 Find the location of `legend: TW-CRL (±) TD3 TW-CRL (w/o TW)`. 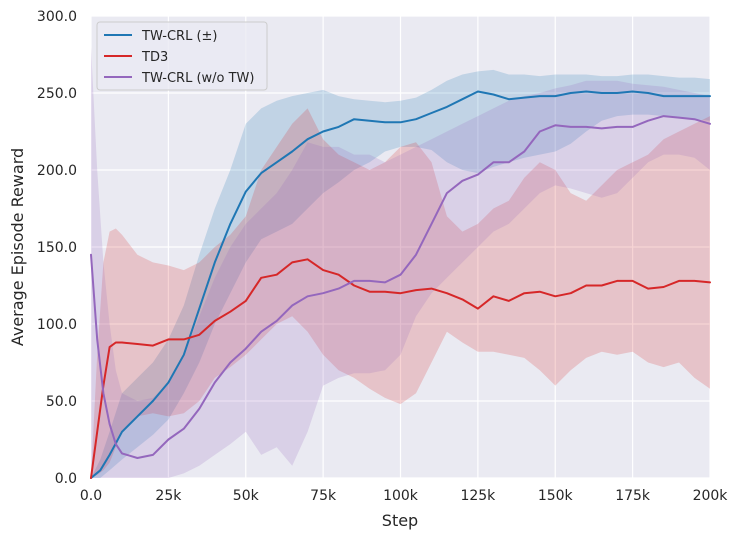

legend: TW-CRL (±) TD3 TW-CRL (w/o TW) is located at coordinates (182, 56).